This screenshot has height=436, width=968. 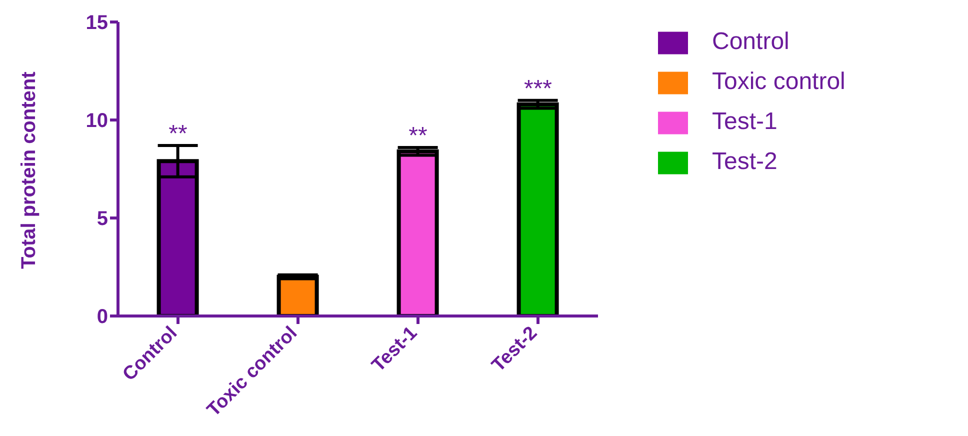 I want to click on legend-label: Test-2, so click(x=745, y=161).